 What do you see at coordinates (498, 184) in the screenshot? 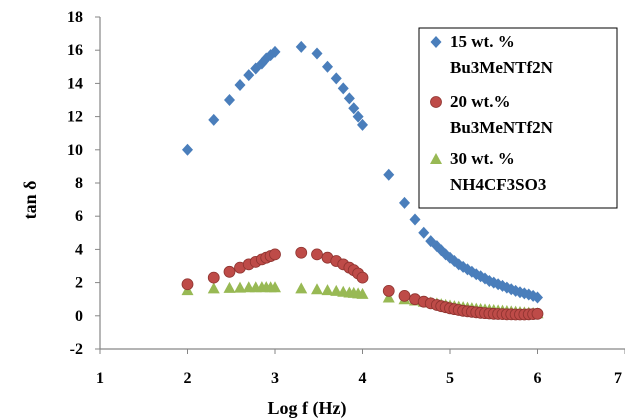
I see `legend-label: NH4CF3SO3` at bounding box center [498, 184].